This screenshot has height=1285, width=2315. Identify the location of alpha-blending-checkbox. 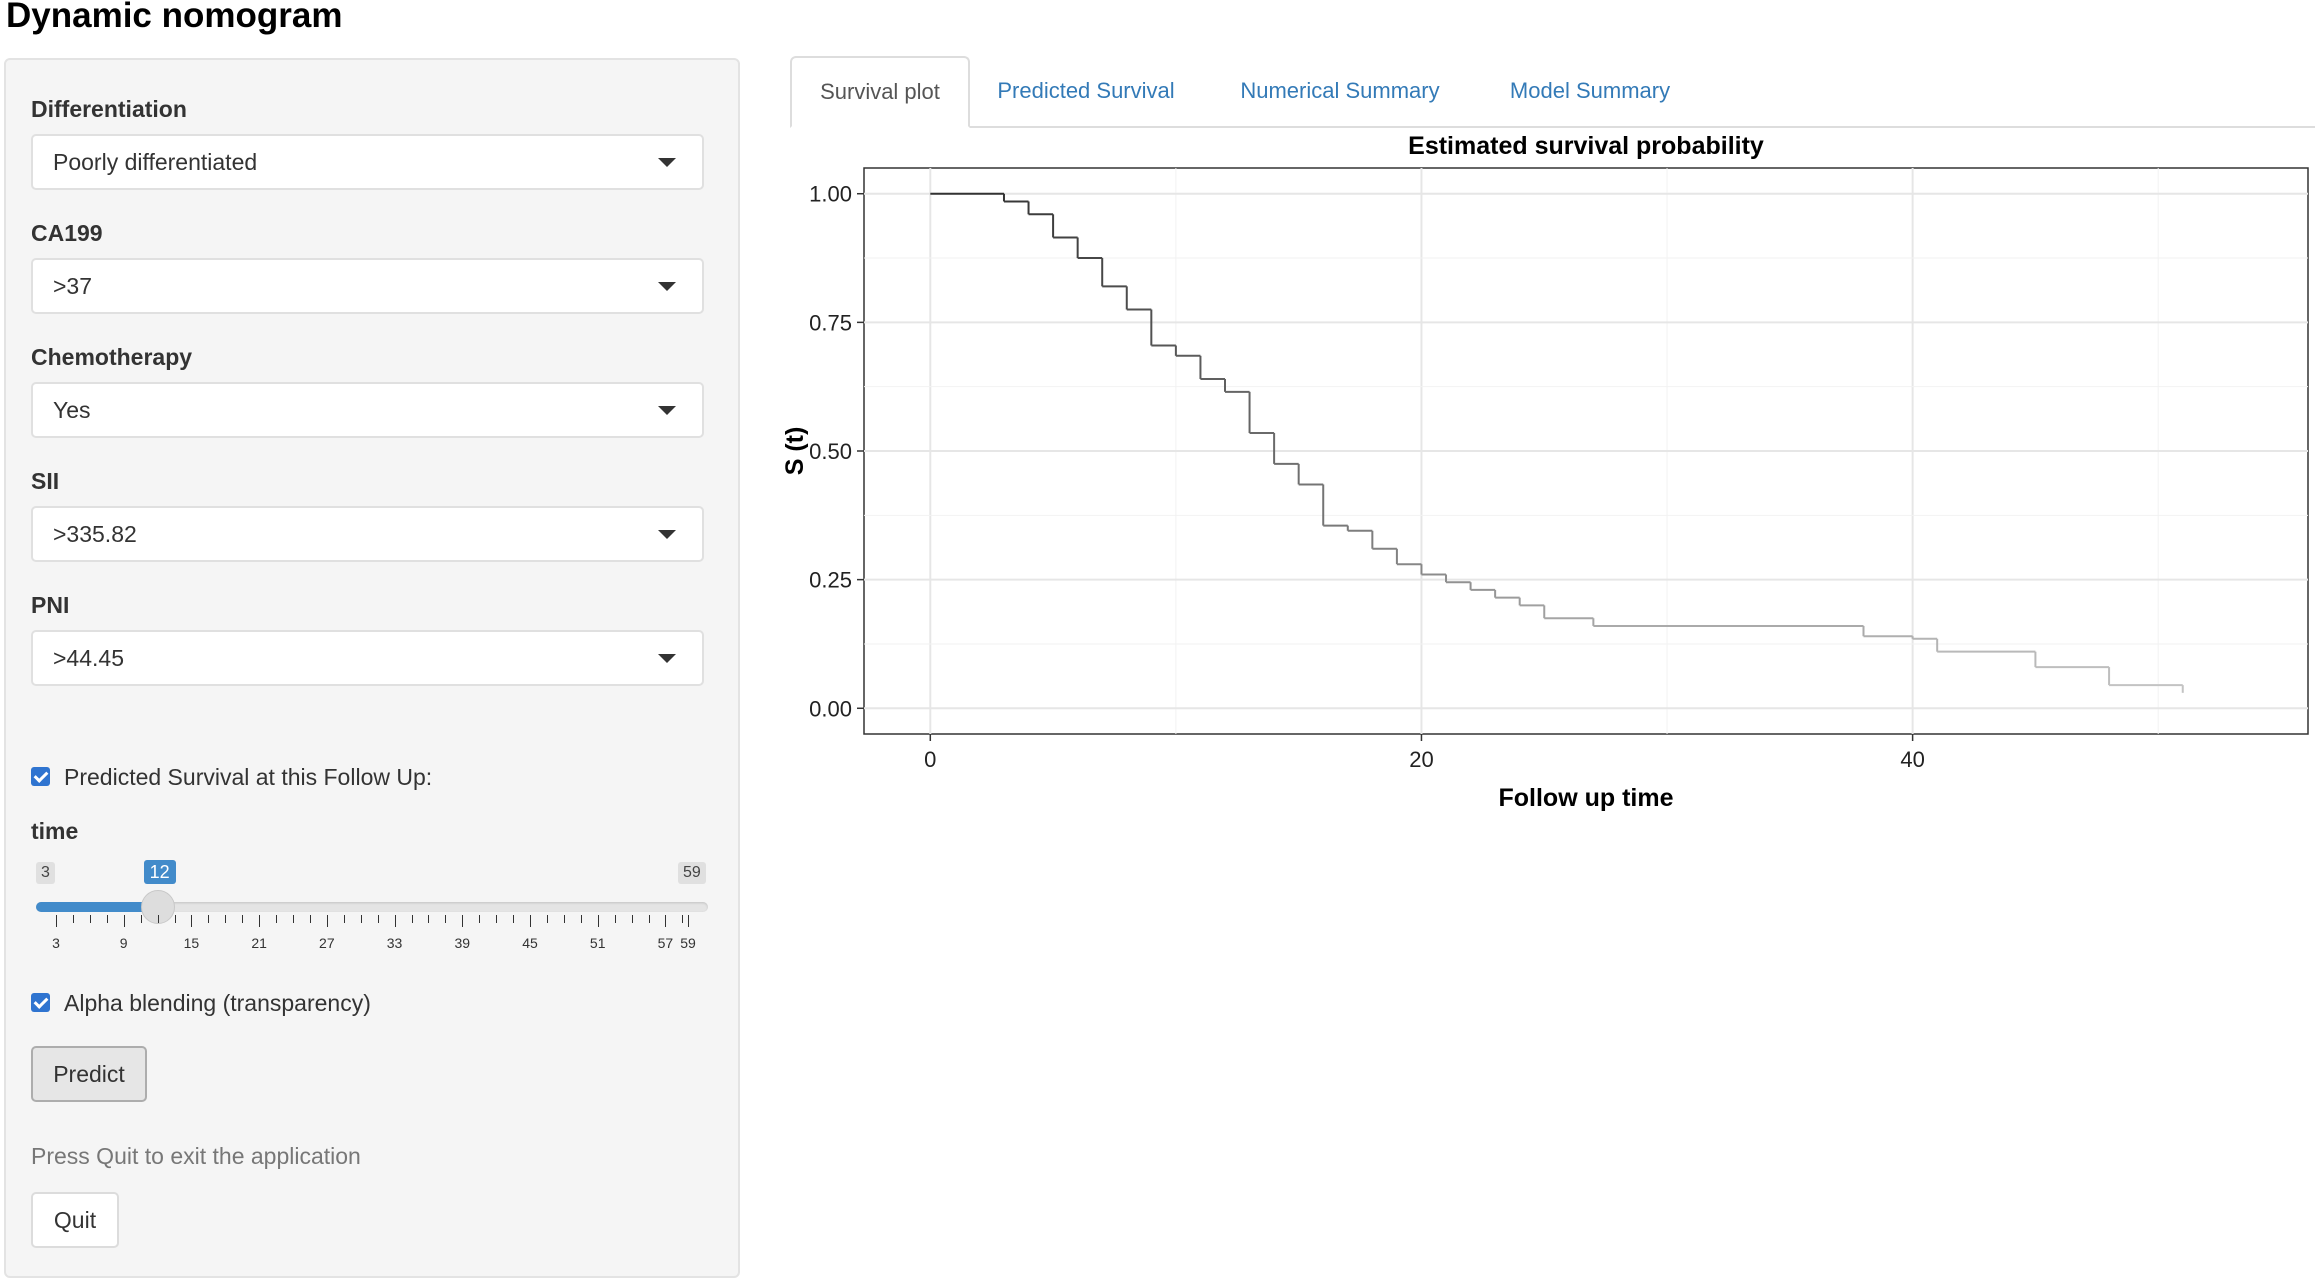
(40, 1003).